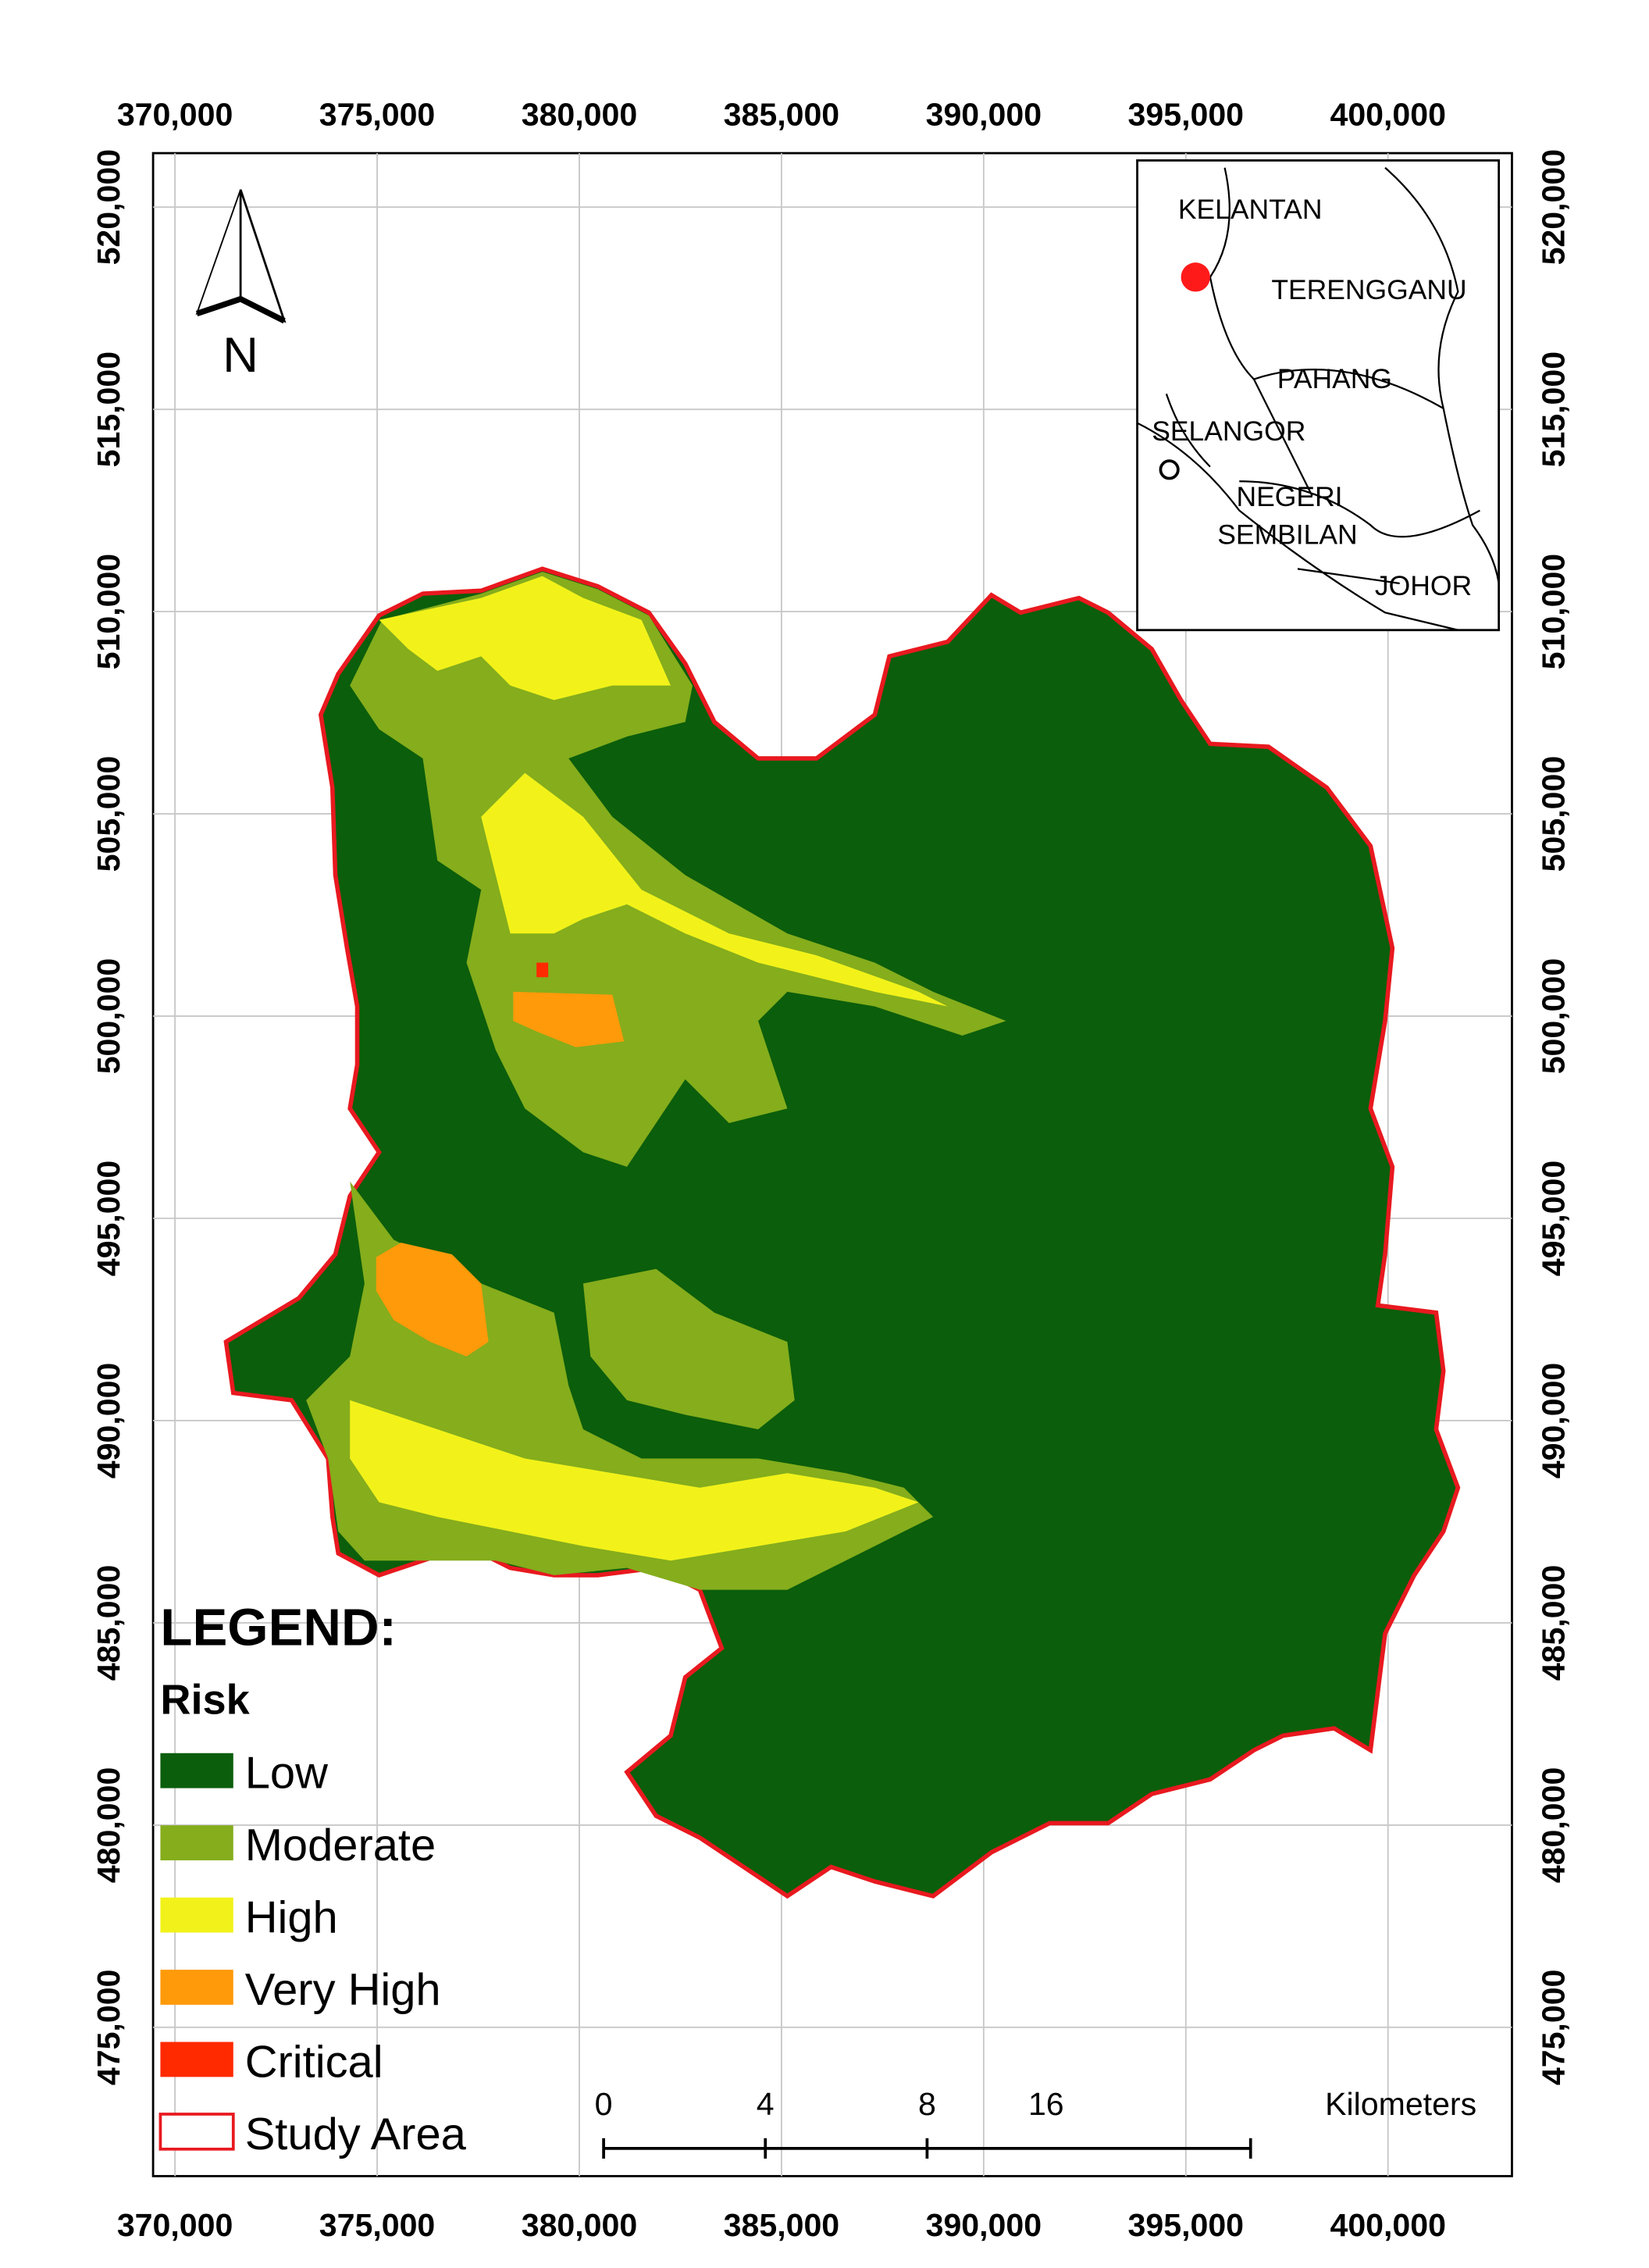 The width and height of the screenshot is (1649, 2268). I want to click on scale-bar-label: 4, so click(766, 2104).